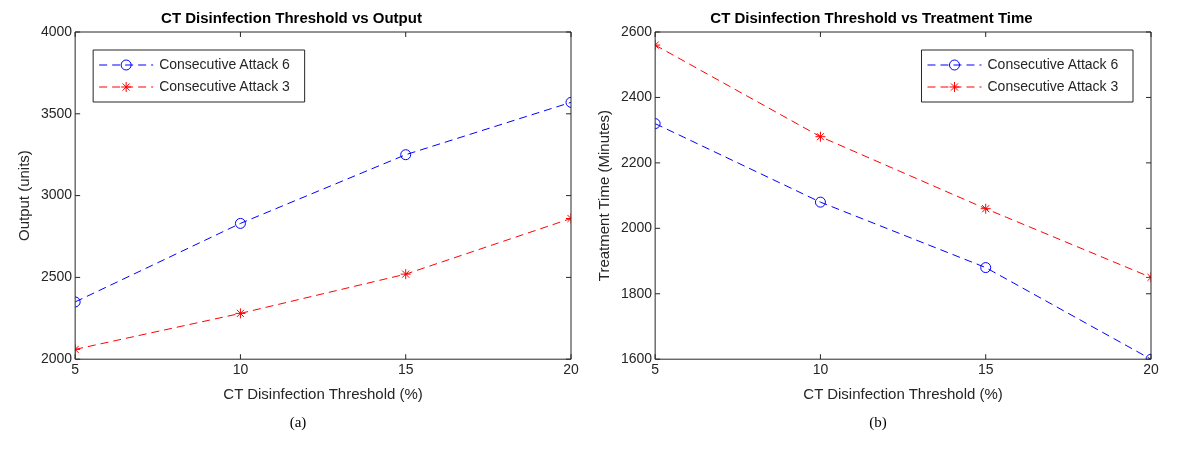 Image resolution: width=1183 pixels, height=451 pixels. Describe the element at coordinates (298, 422) in the screenshot. I see `text: (a)` at that location.